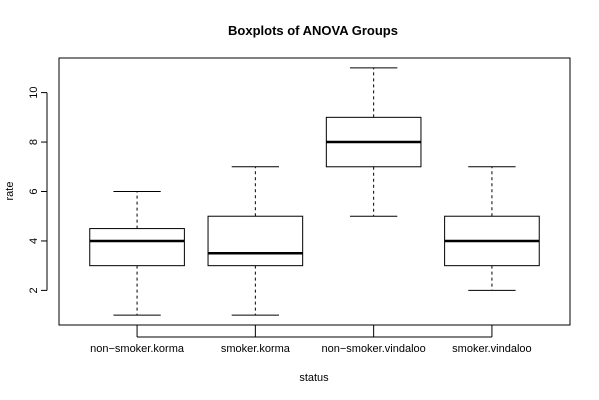 The image size is (599, 400). What do you see at coordinates (256, 349) in the screenshot?
I see `x-tick-label: smoker.korma` at bounding box center [256, 349].